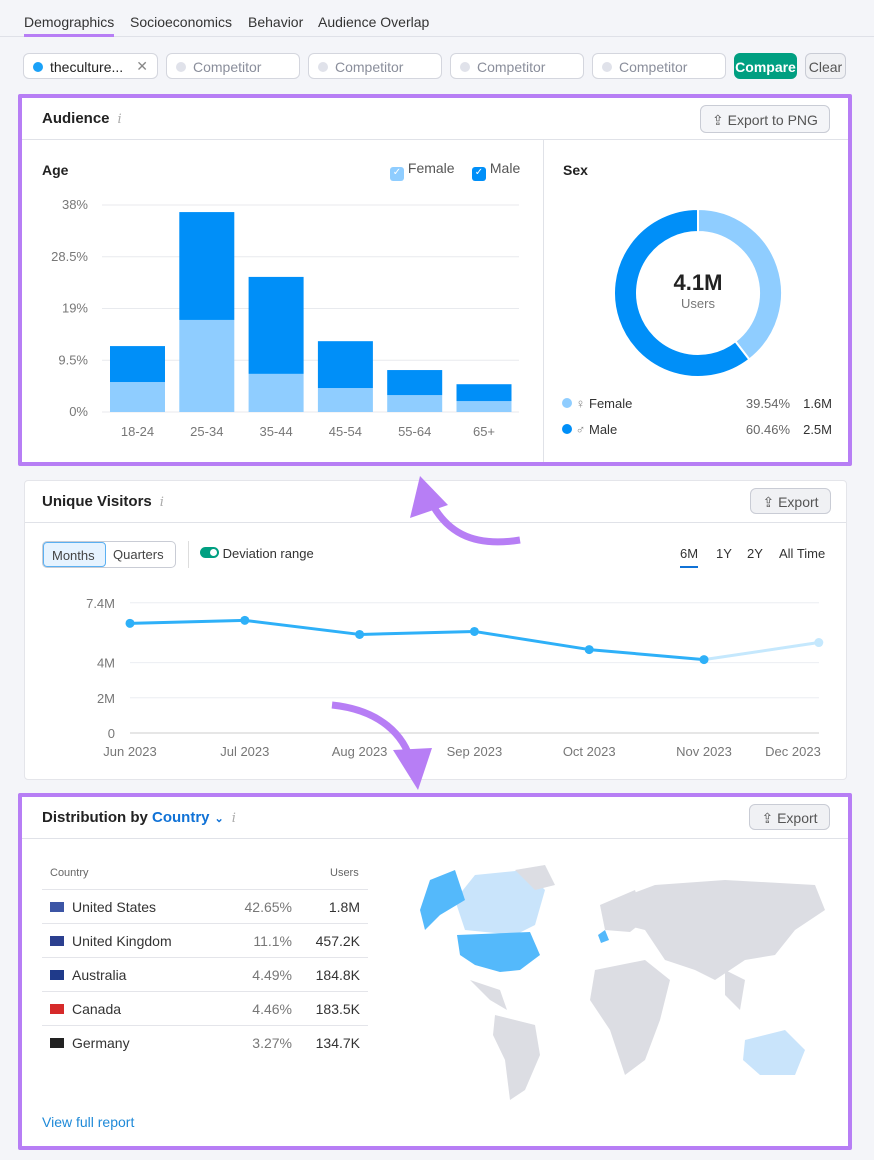 The image size is (874, 1160). Describe the element at coordinates (697, 409) in the screenshot. I see `sex-row-female: ♀ Female 39.54% 1.6M` at that location.